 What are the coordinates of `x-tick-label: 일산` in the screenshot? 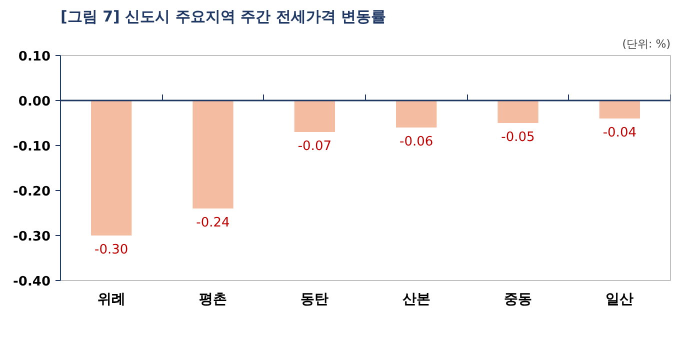 It's located at (620, 300).